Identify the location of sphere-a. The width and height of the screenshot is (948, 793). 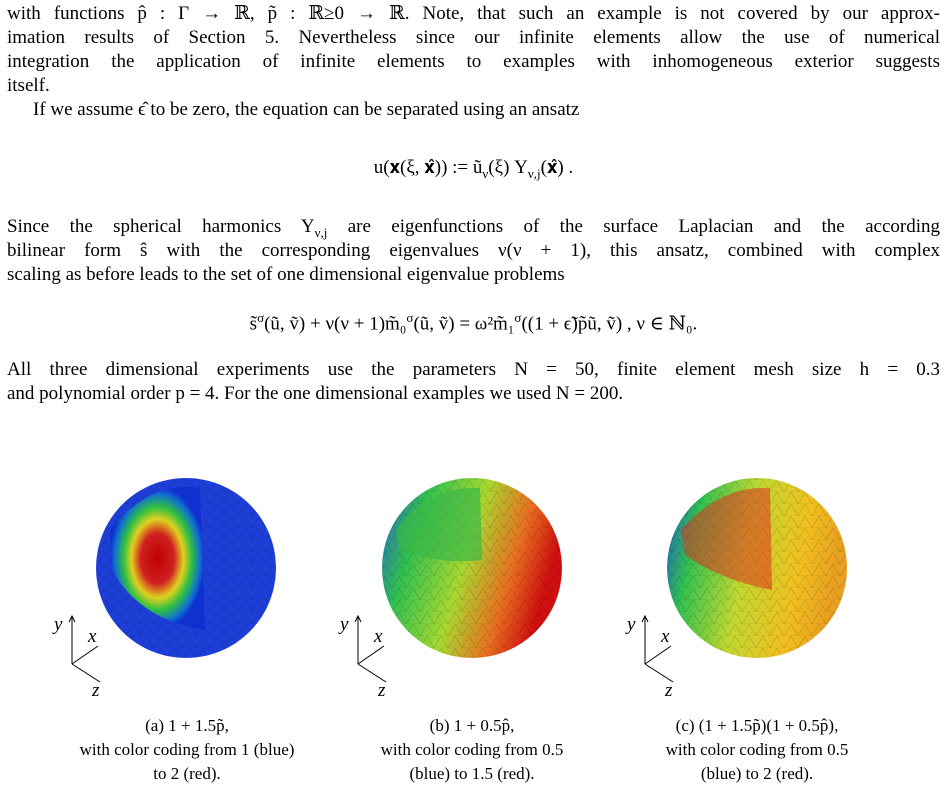
(186, 568).